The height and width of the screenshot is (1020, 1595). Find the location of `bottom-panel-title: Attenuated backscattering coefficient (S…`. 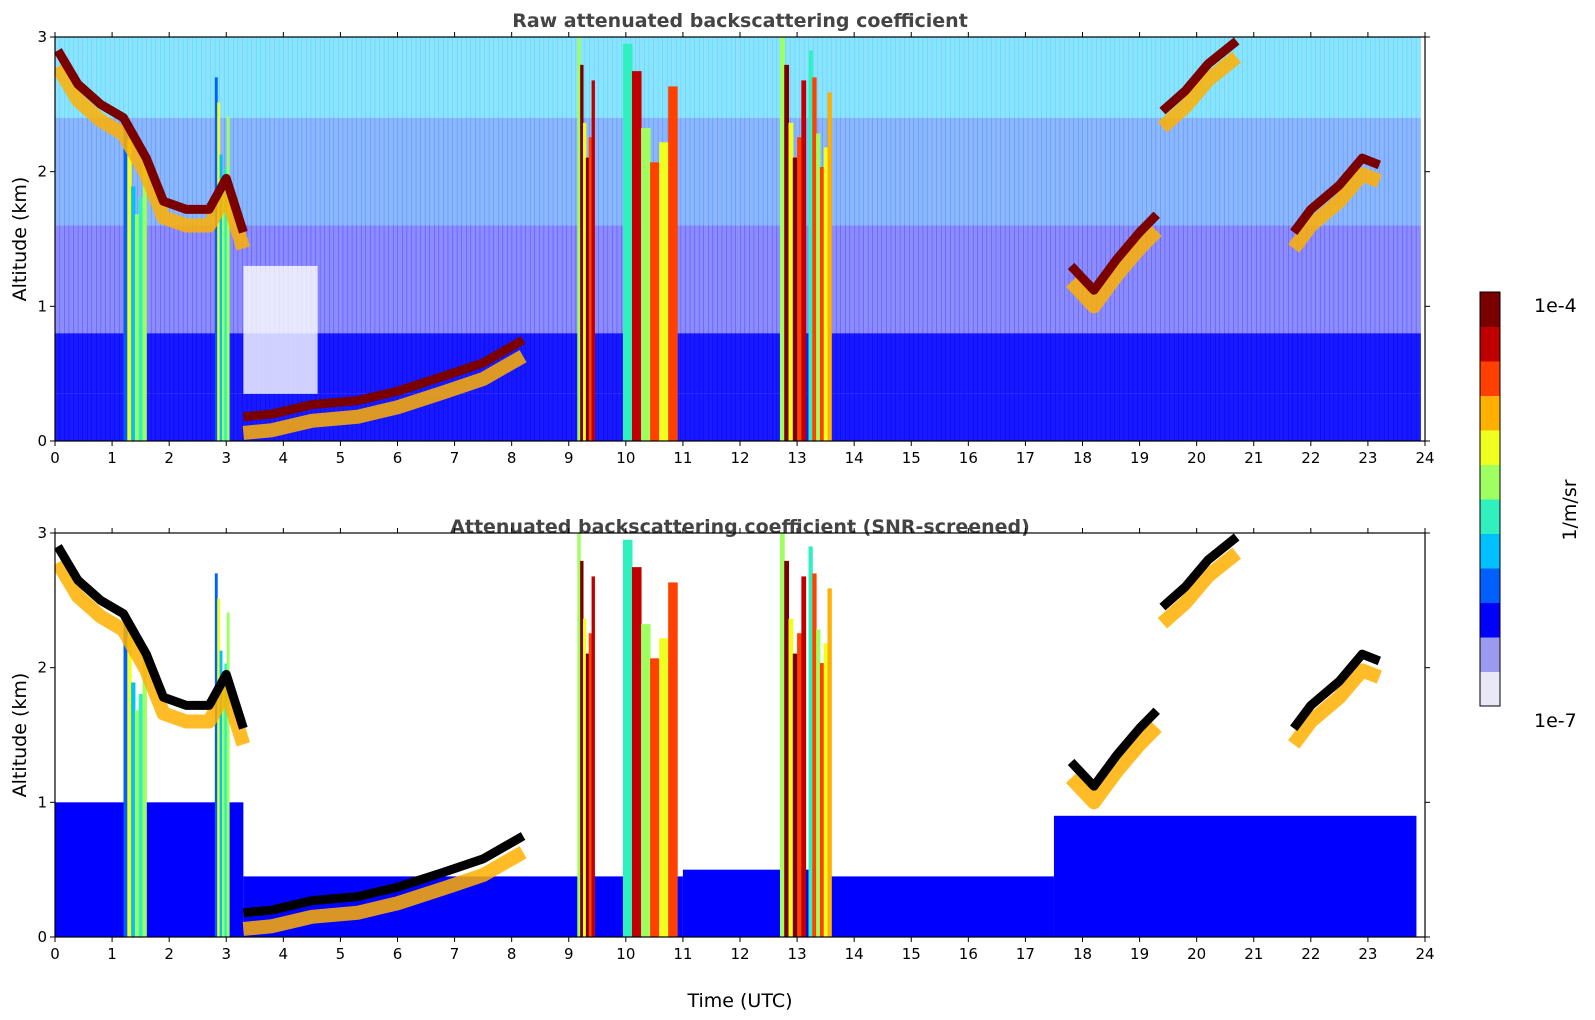

bottom-panel-title: Attenuated backscattering coefficient (S… is located at coordinates (740, 527).